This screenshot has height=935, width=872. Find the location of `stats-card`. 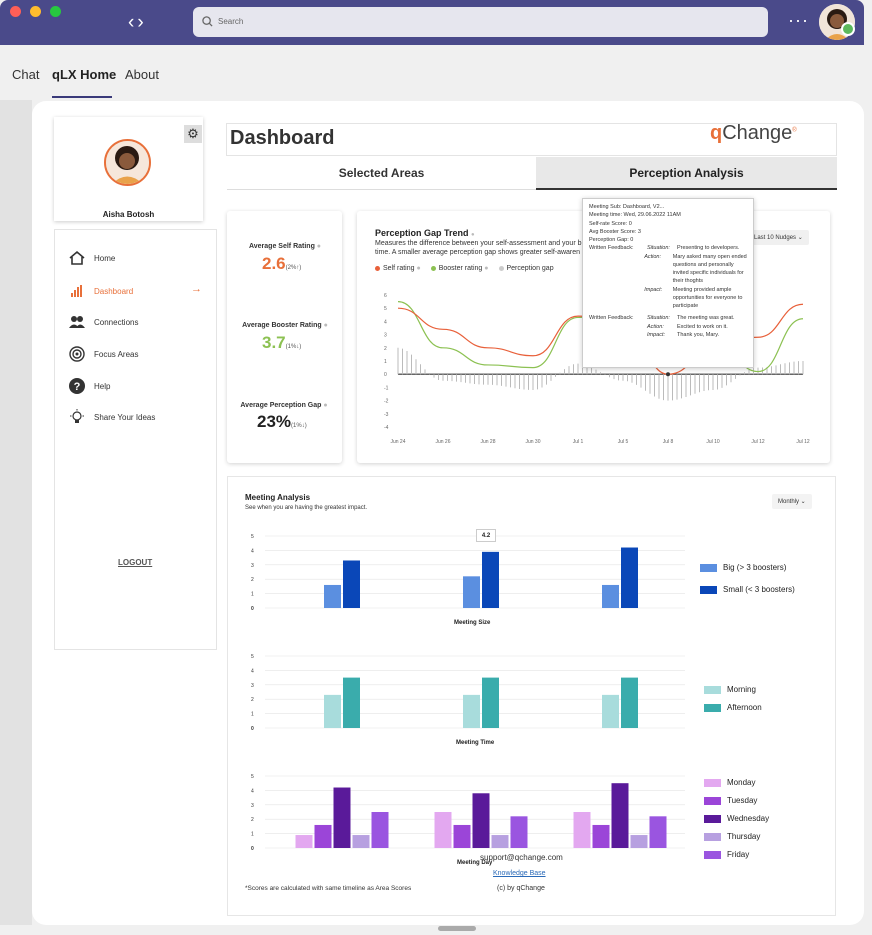

stats-card is located at coordinates (284, 337).